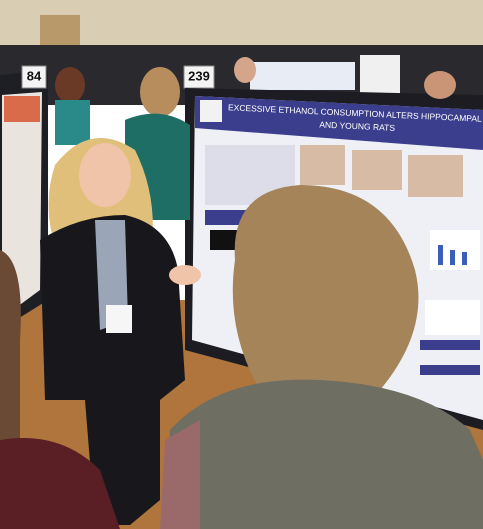 The width and height of the screenshot is (483, 529). I want to click on presenter-hand, so click(185, 275).